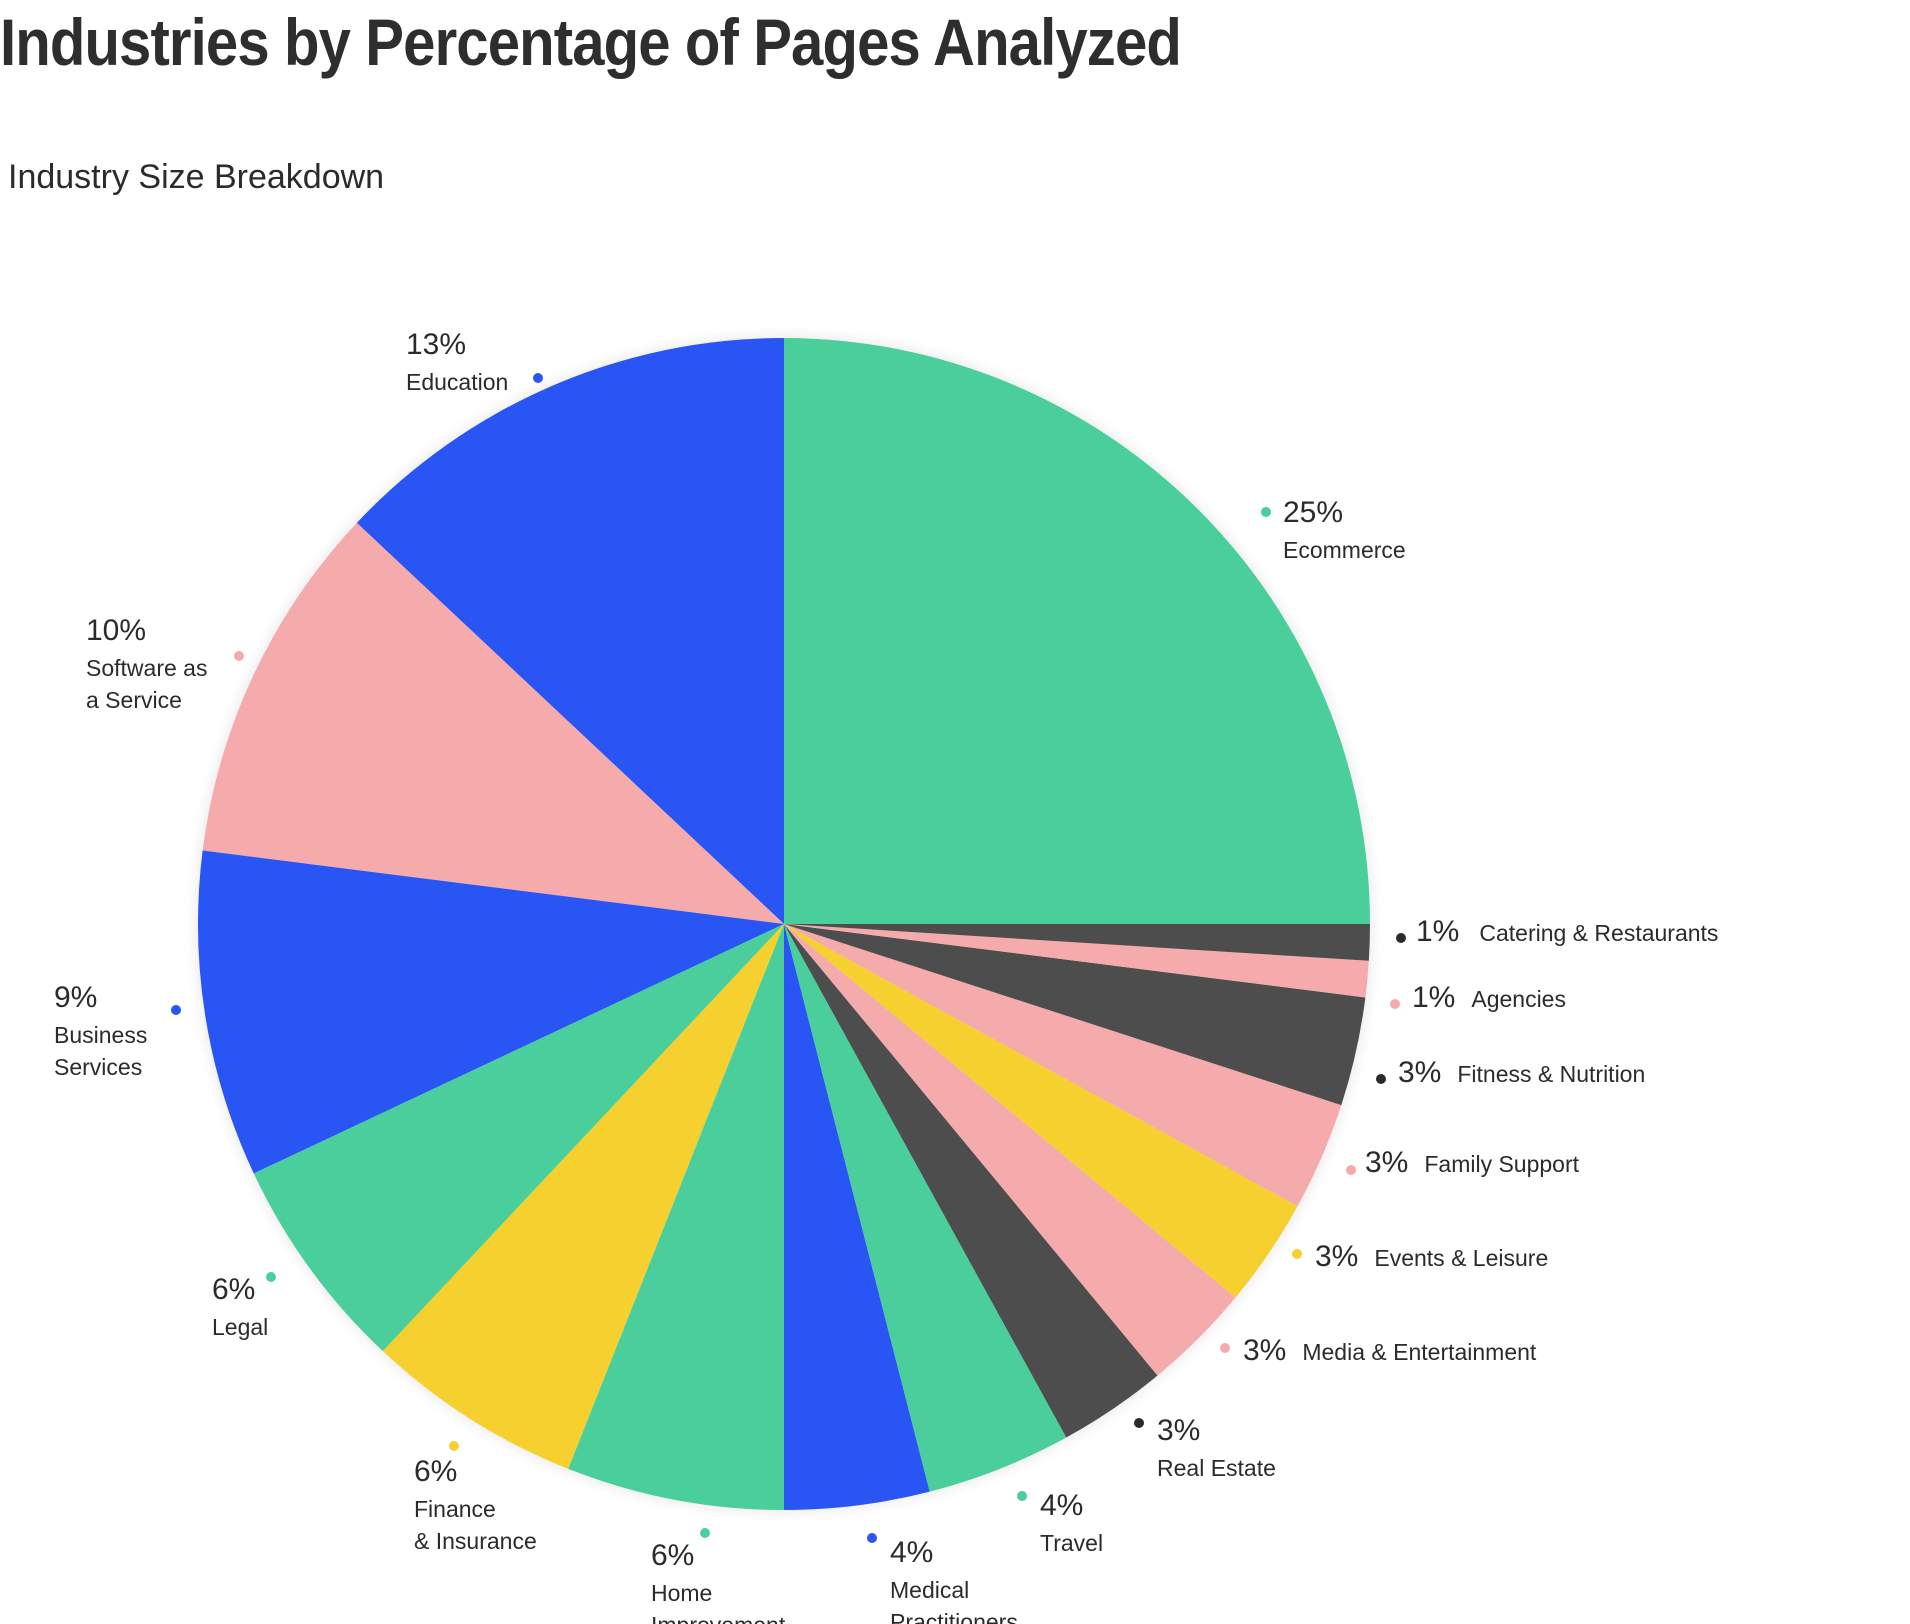  I want to click on pie-slice-business-services, so click(490, 1012).